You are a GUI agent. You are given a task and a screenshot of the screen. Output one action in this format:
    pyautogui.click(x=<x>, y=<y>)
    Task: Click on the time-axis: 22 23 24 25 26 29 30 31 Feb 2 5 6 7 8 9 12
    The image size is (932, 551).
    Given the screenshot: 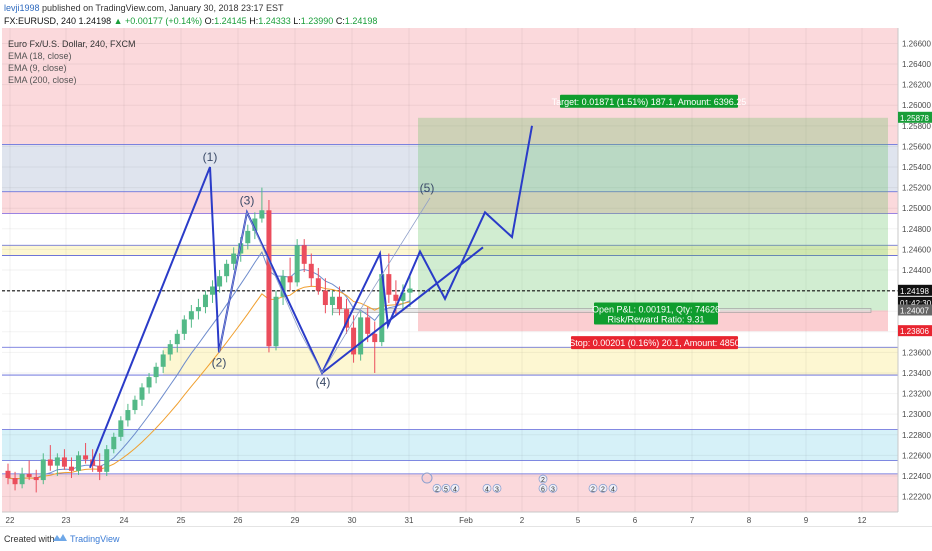 What is the action you would take?
    pyautogui.click(x=450, y=518)
    